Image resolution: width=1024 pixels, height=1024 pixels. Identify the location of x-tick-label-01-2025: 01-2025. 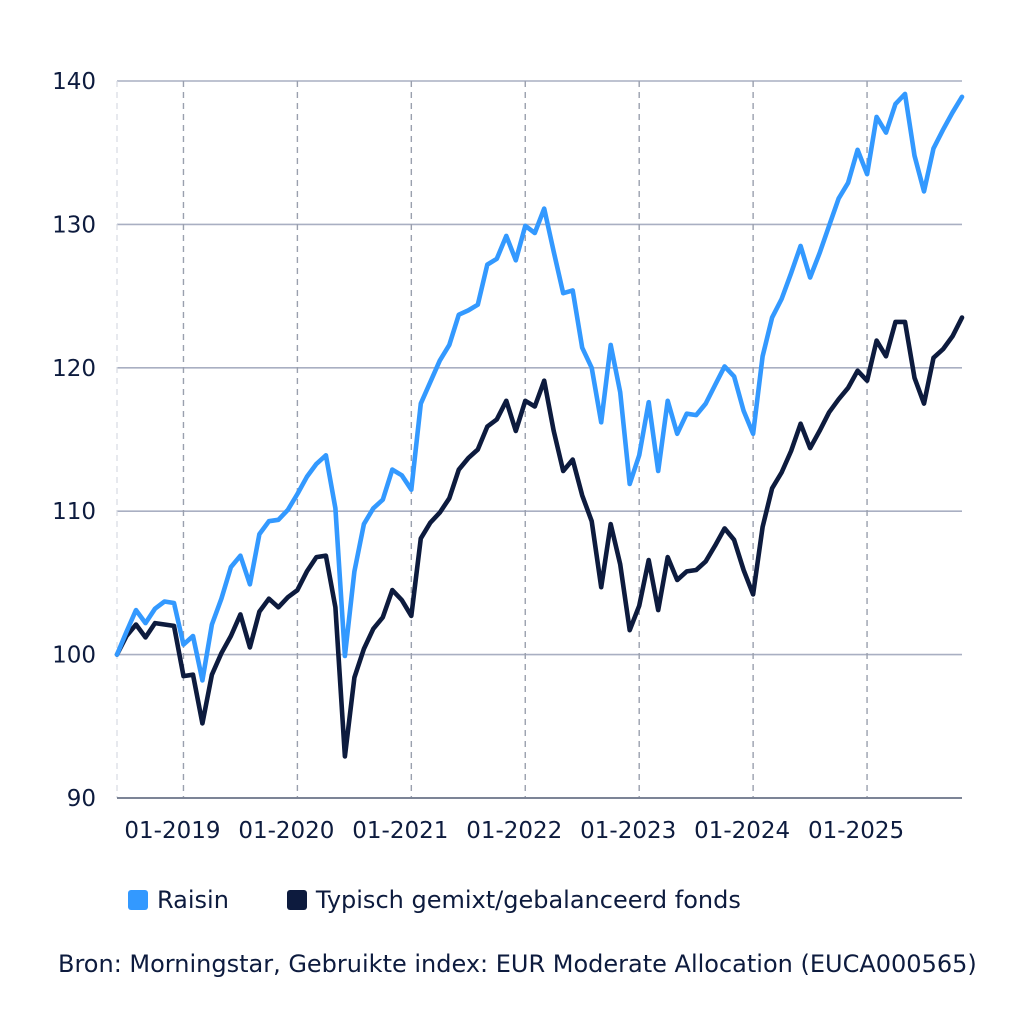
(856, 831).